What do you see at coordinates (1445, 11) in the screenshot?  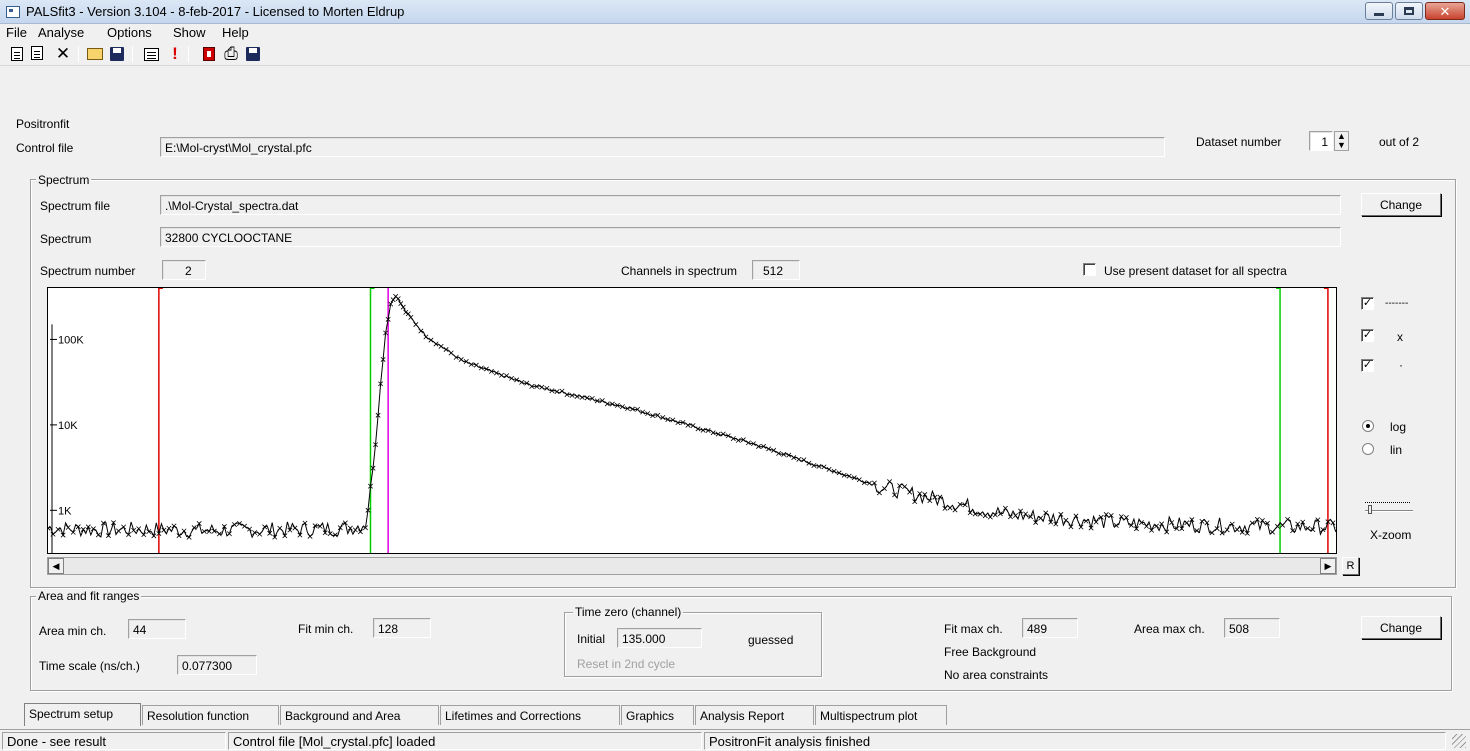 I see `close-button: ✕` at bounding box center [1445, 11].